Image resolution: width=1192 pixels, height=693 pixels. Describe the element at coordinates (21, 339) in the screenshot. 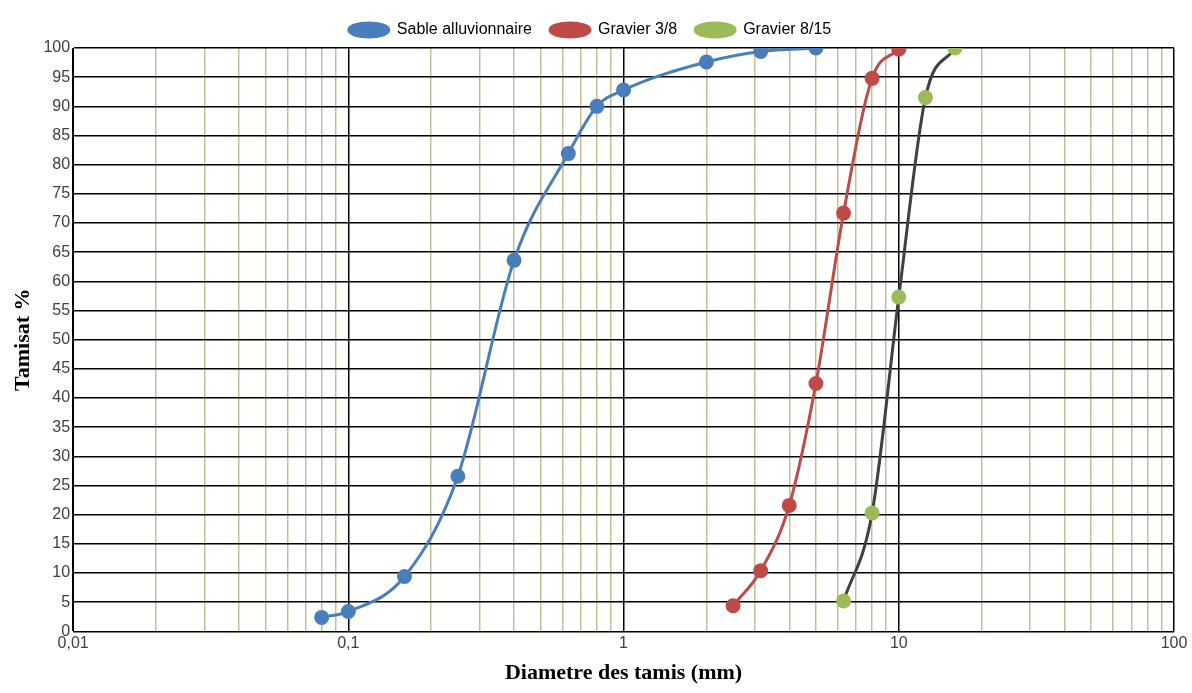

I see `y-axis-title: Tamisat %` at that location.